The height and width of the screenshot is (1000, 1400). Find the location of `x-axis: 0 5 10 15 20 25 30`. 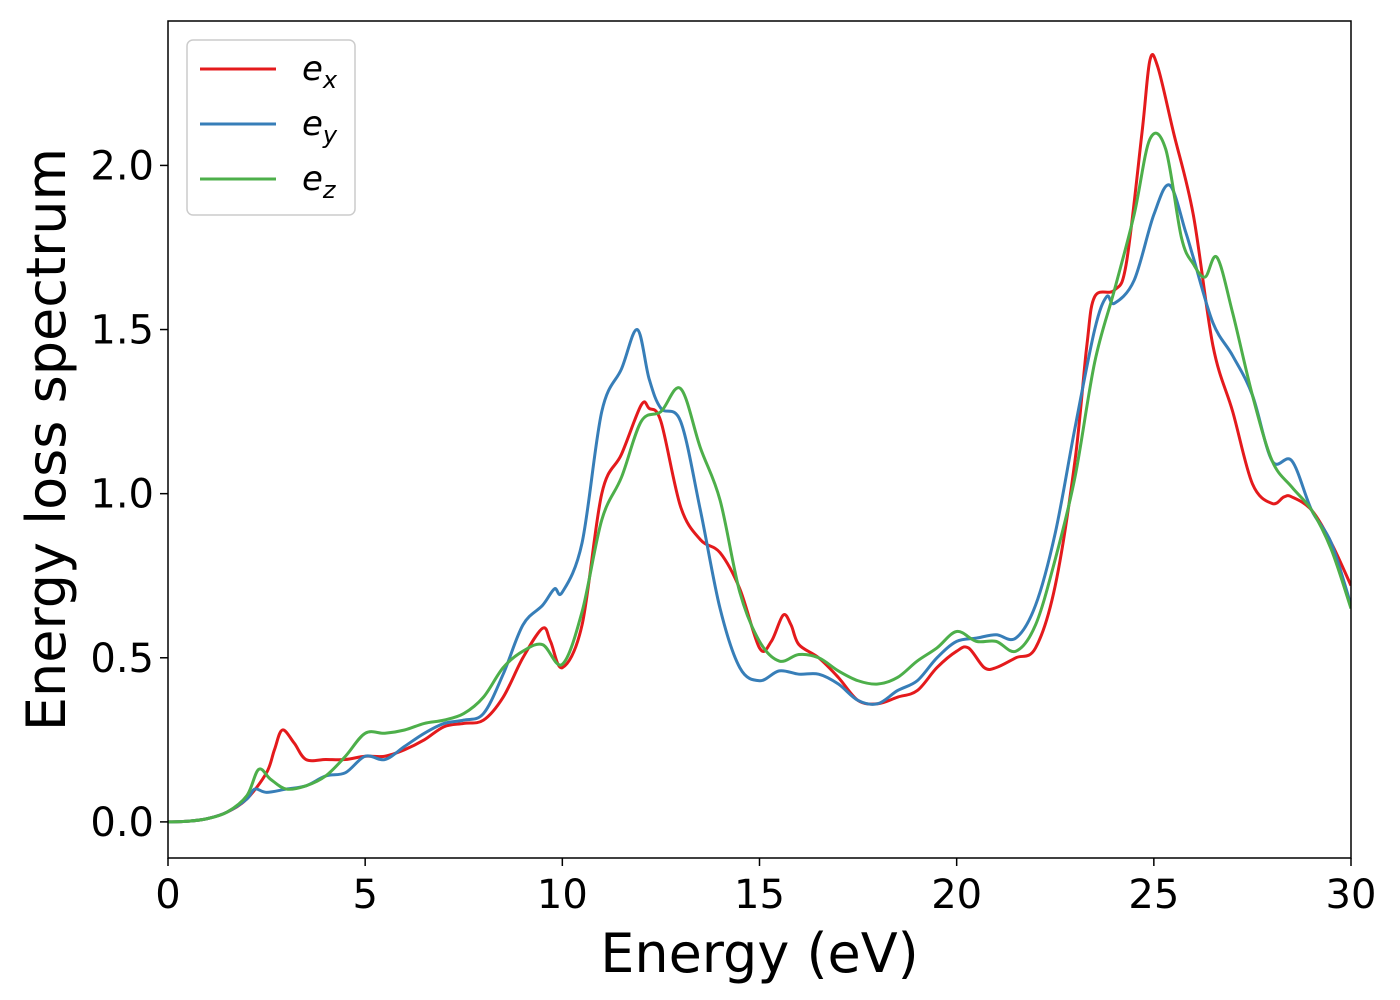

x-axis: 0 5 10 15 20 25 30 is located at coordinates (765, 888).